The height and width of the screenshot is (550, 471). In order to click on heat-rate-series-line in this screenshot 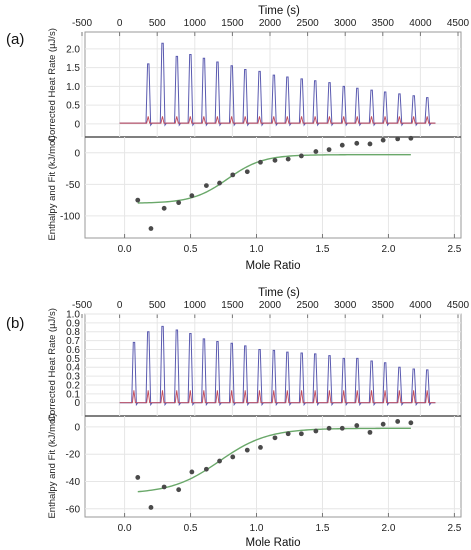, I will do `click(277, 84)`.